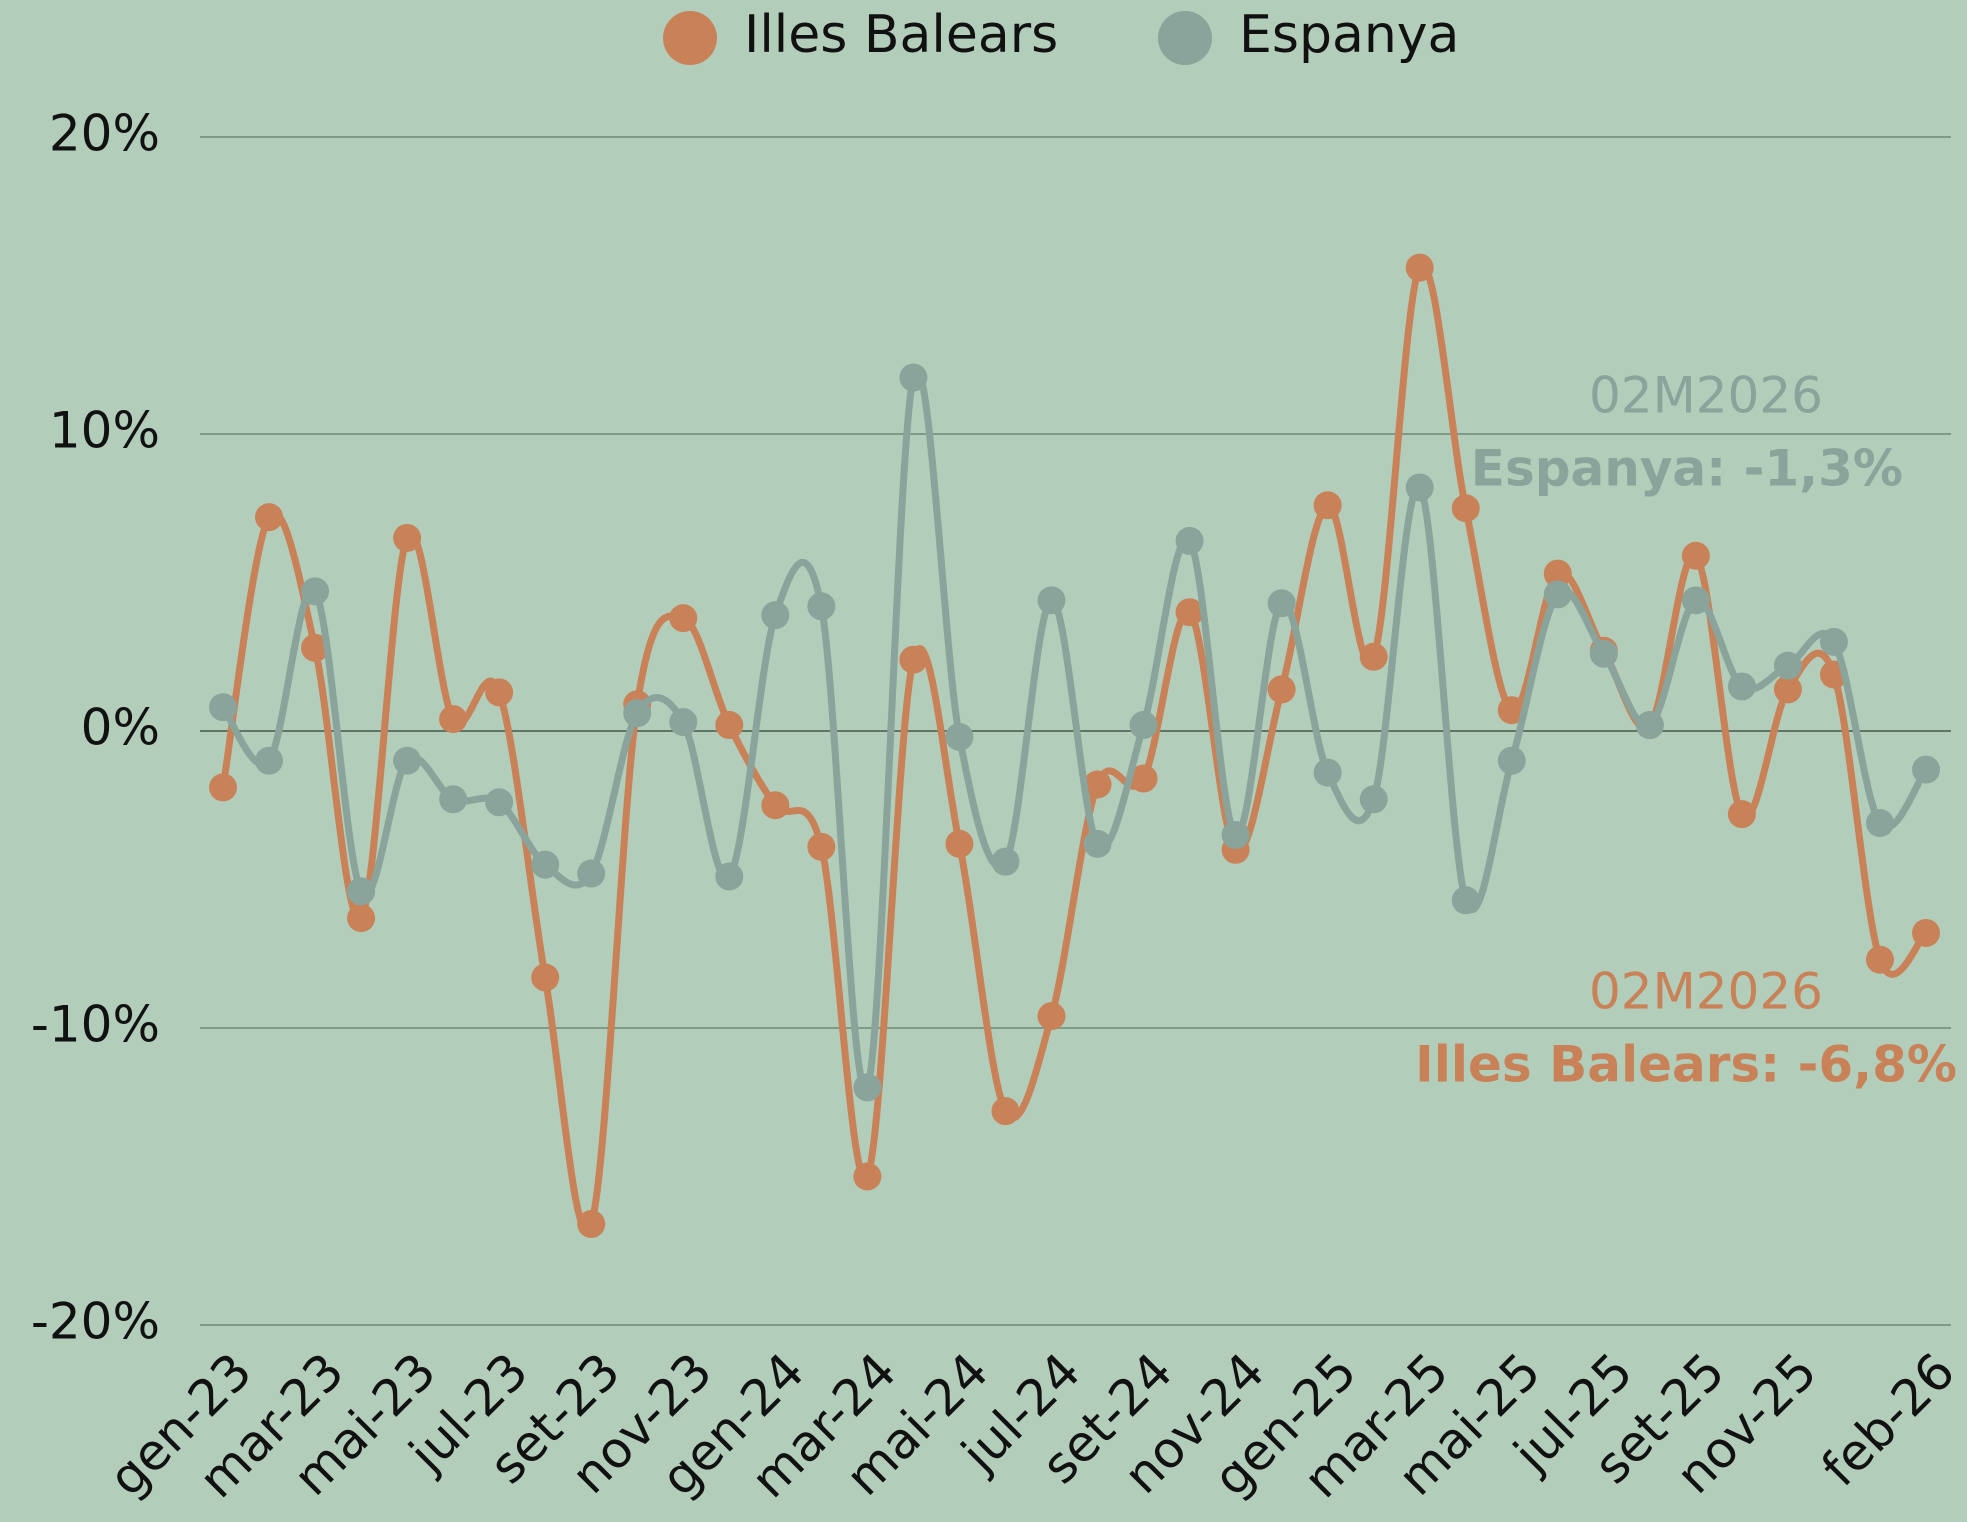 The image size is (1967, 1522). What do you see at coordinates (104, 431) in the screenshot?
I see `y-tick-label: 10%` at bounding box center [104, 431].